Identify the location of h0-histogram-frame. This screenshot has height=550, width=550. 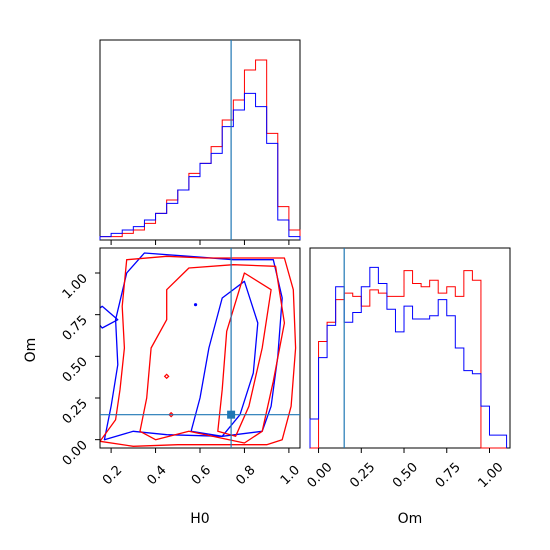
(200, 140).